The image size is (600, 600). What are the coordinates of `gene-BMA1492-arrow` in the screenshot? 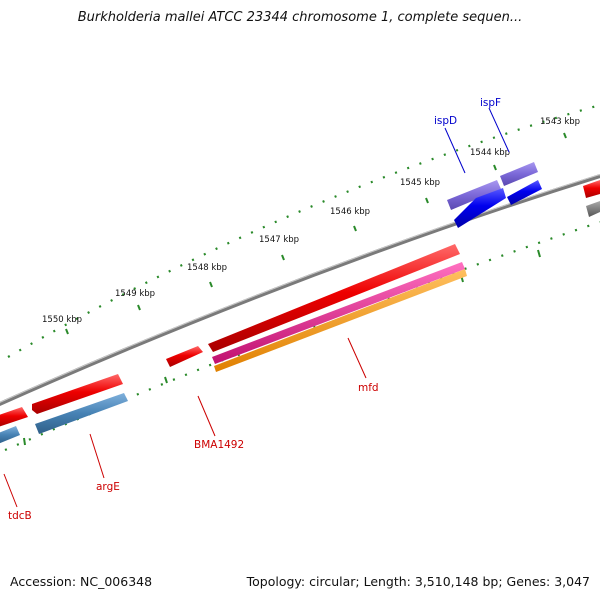 It's located at (184, 356).